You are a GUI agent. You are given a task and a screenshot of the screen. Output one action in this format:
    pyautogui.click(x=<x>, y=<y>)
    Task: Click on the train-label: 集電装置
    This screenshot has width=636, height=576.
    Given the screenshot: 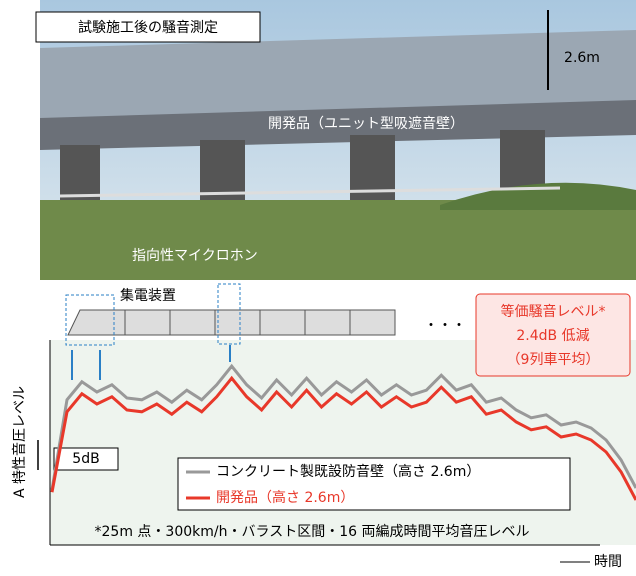 What is the action you would take?
    pyautogui.click(x=148, y=295)
    